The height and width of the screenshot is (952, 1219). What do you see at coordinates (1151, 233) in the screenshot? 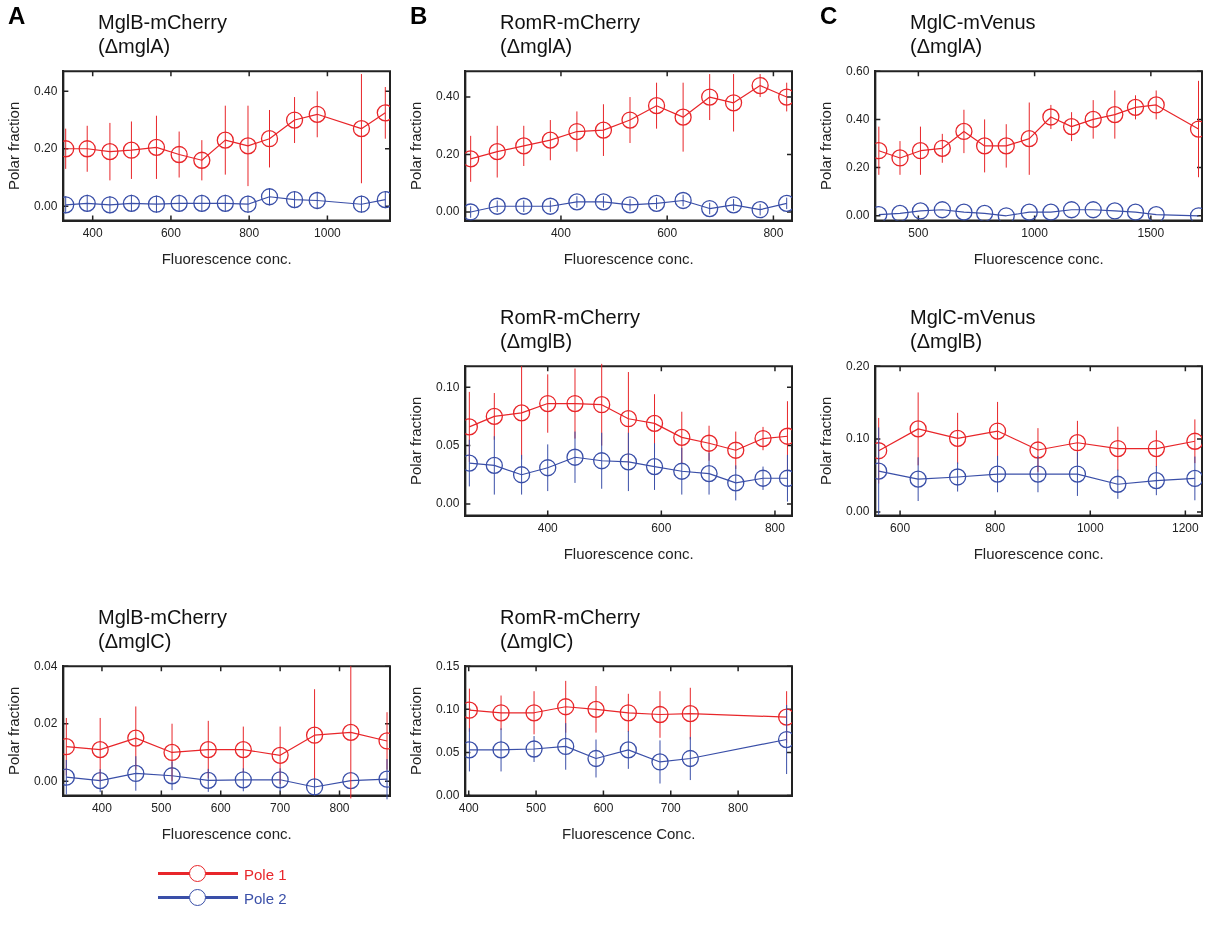
I see `x-tick-label: 1500` at bounding box center [1151, 233].